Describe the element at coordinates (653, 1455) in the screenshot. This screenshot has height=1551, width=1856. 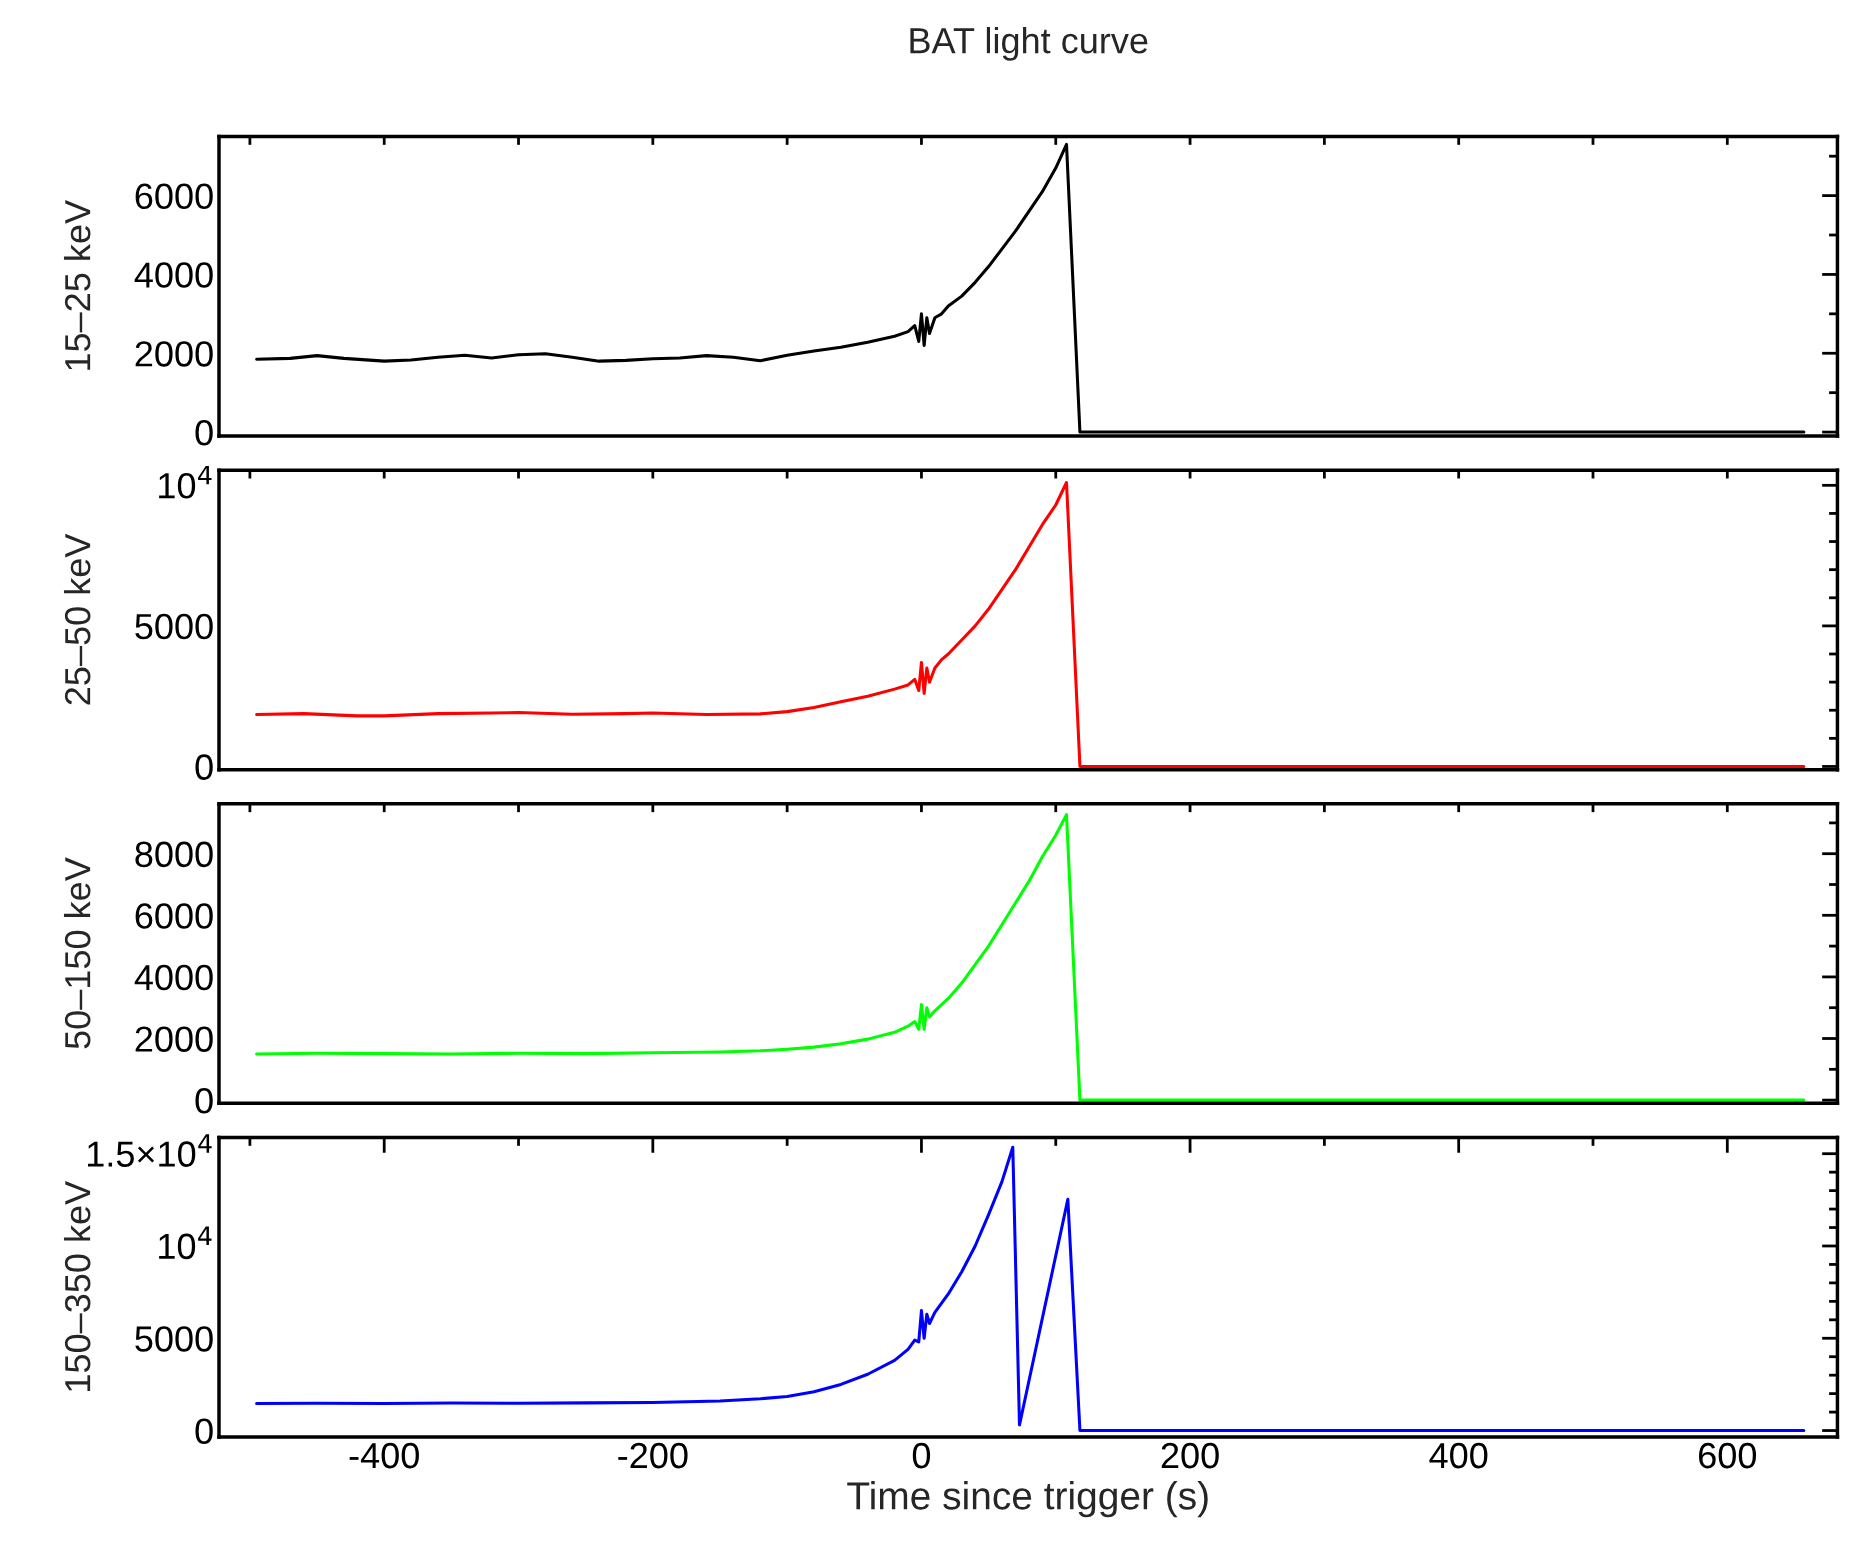
I see `x-tick-label: -200` at that location.